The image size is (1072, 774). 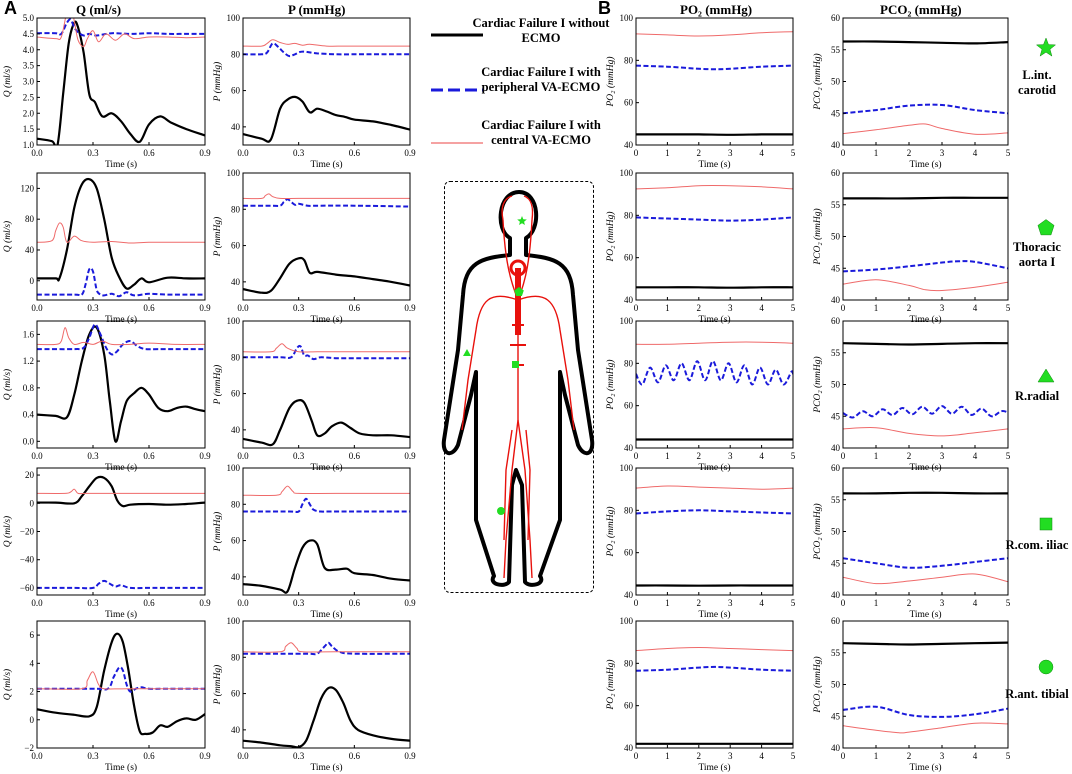 I want to click on y-axis-label: Q (ml/s), so click(x=7, y=384).